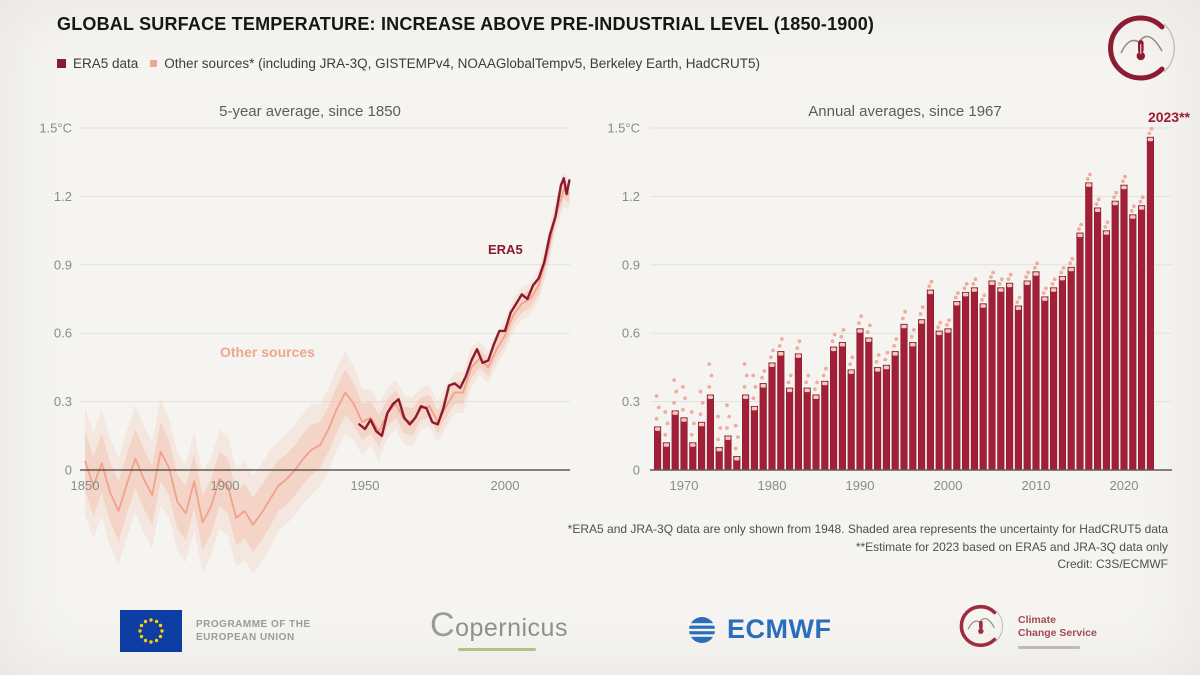  What do you see at coordinates (758, 629) in the screenshot?
I see `ecmwf-logo: ECMWF` at bounding box center [758, 629].